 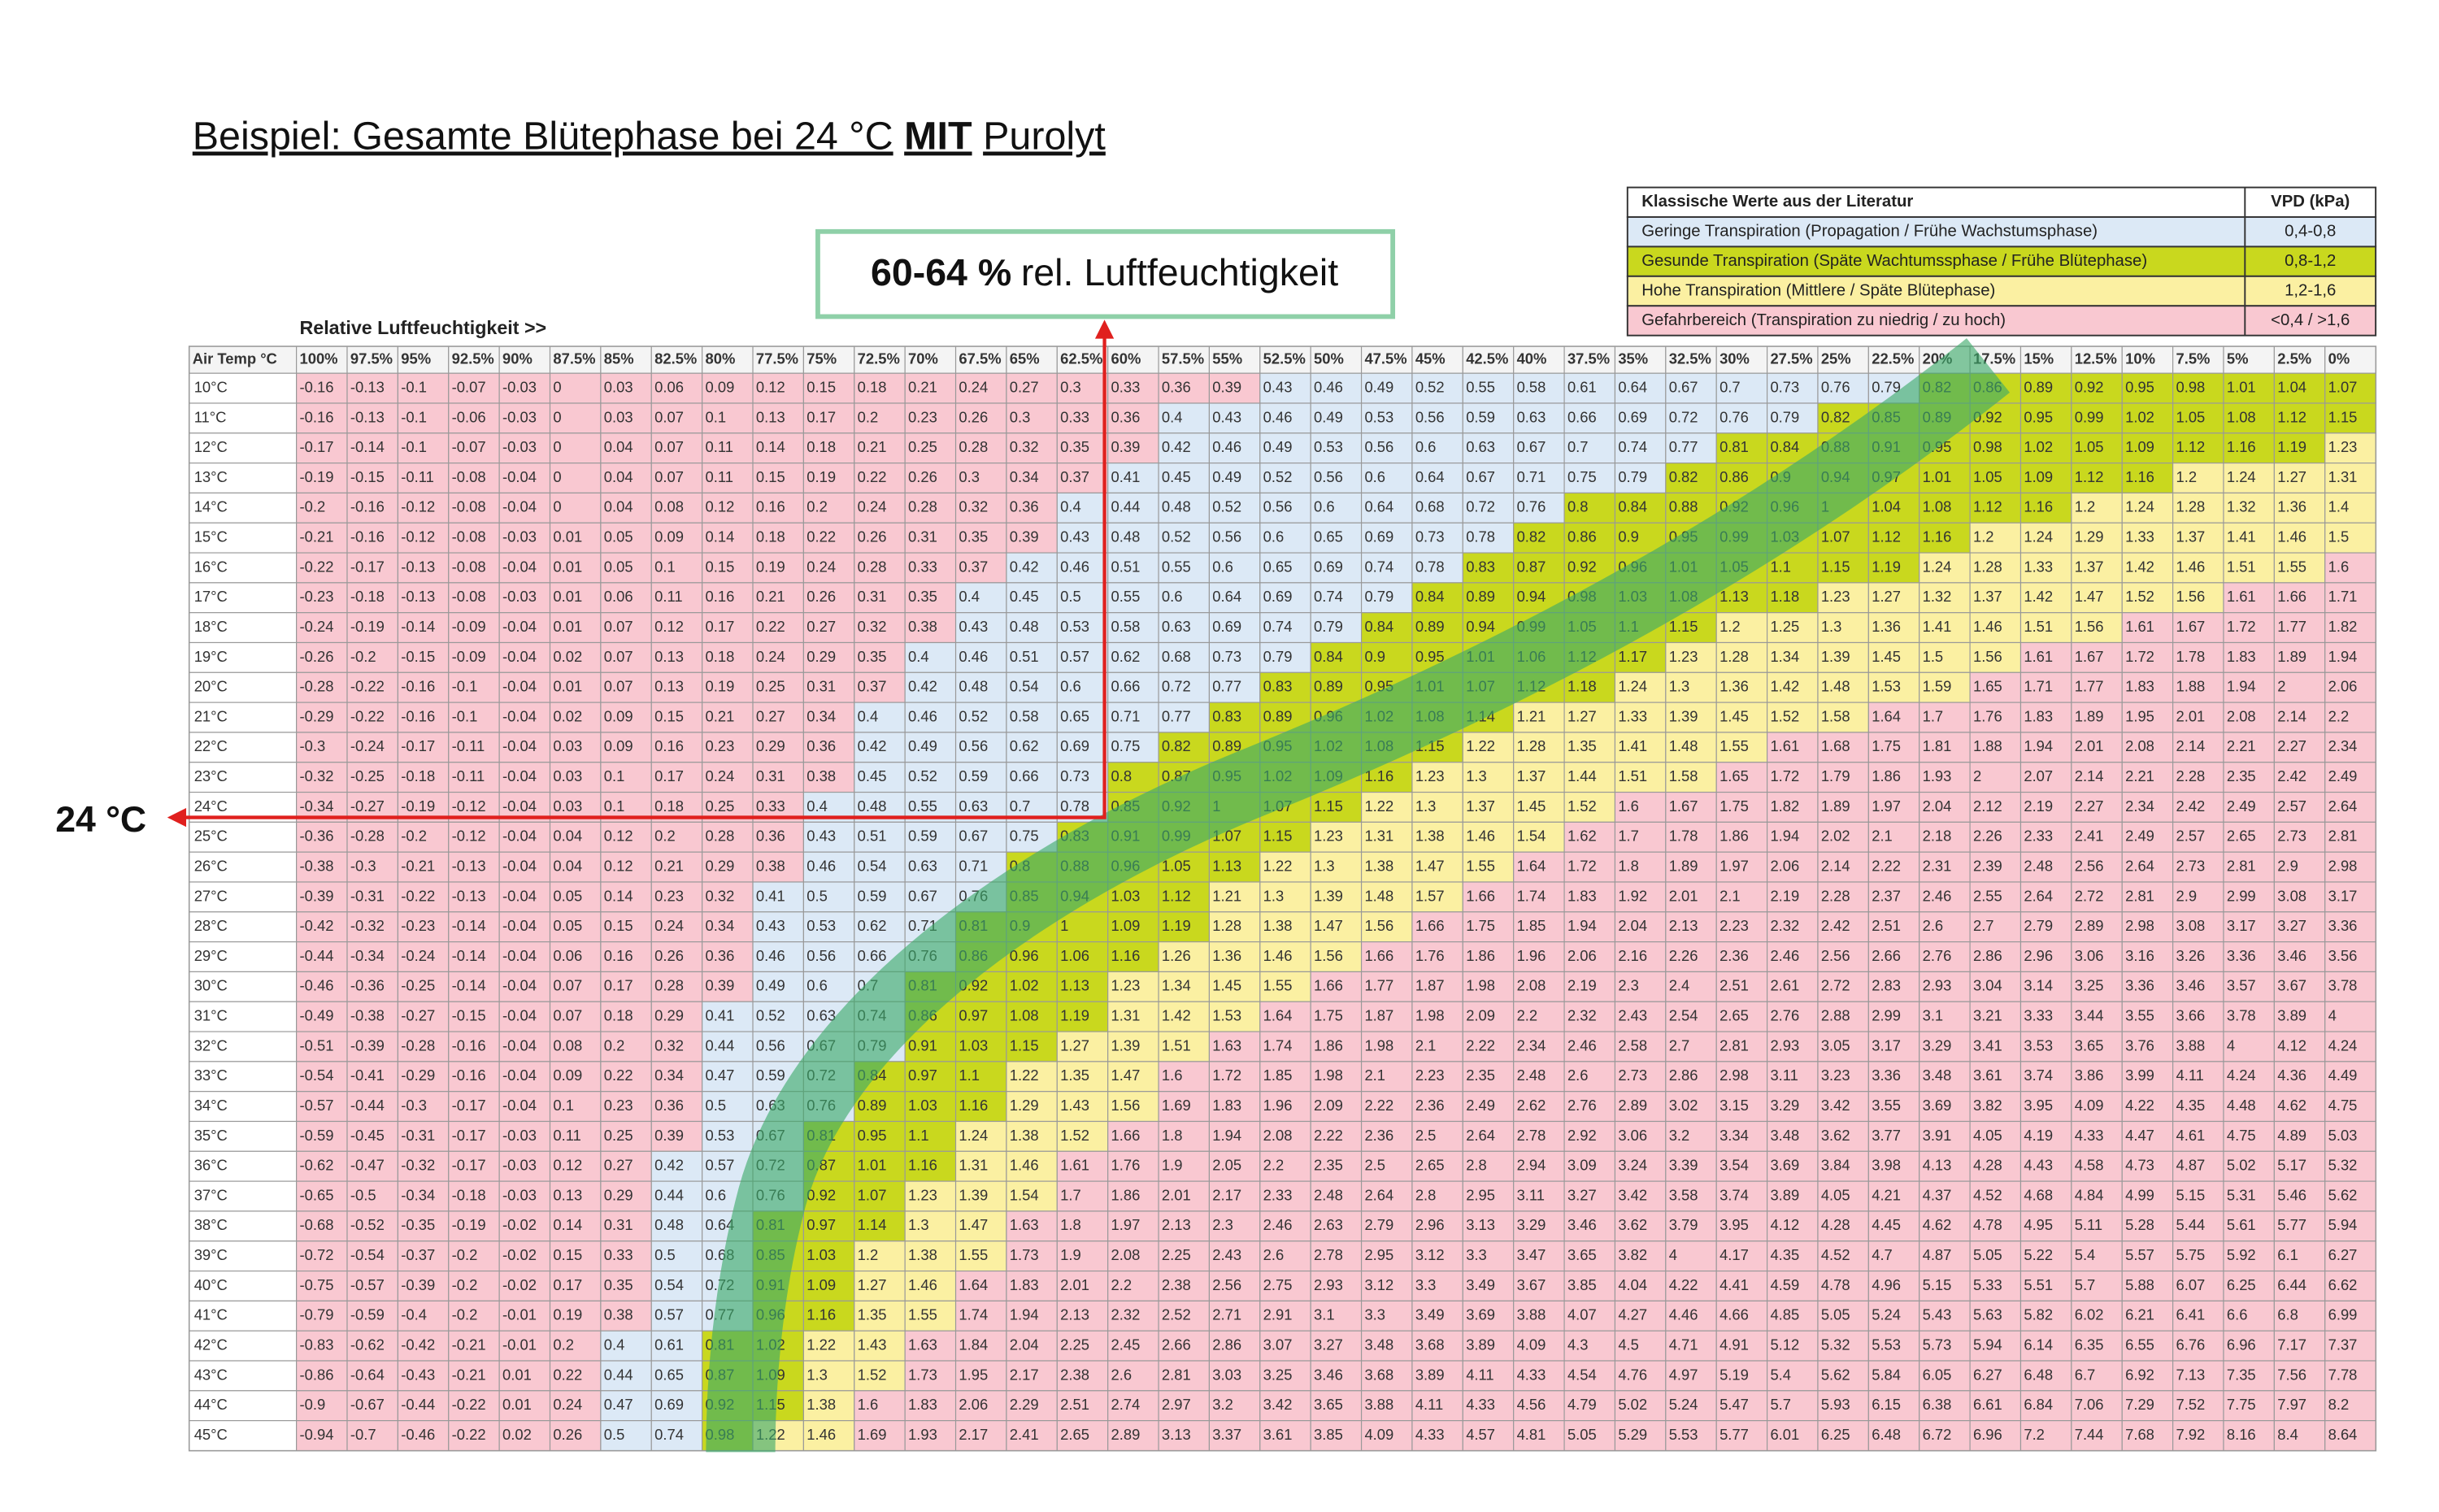 I want to click on cell-value: 0.23, so click(x=669, y=895).